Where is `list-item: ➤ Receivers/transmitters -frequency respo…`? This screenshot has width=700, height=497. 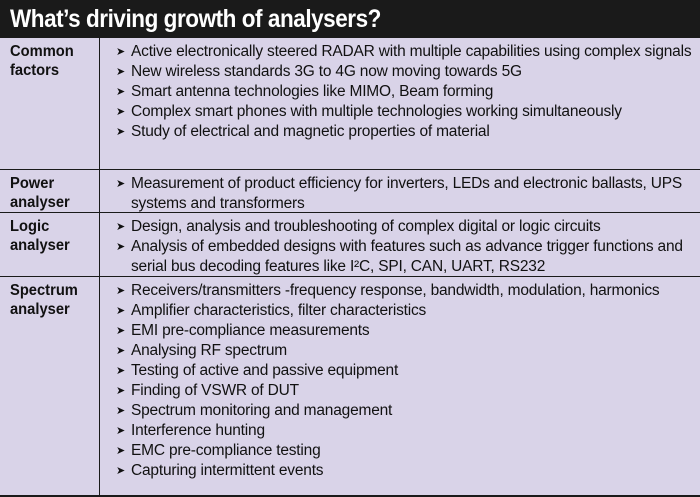
list-item: ➤ Receivers/transmitters -frequency respo… is located at coordinates (405, 291).